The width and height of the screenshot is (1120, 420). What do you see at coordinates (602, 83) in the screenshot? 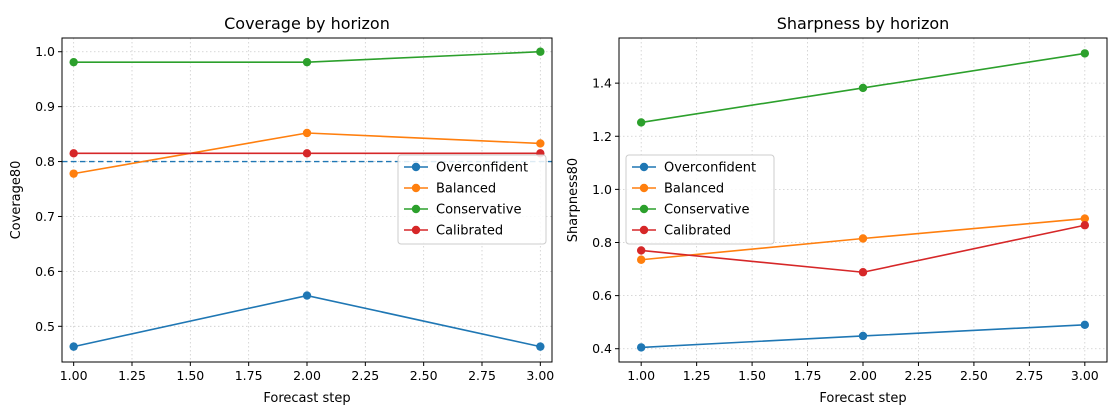
I see `y-tick-label: 1.4` at bounding box center [602, 83].